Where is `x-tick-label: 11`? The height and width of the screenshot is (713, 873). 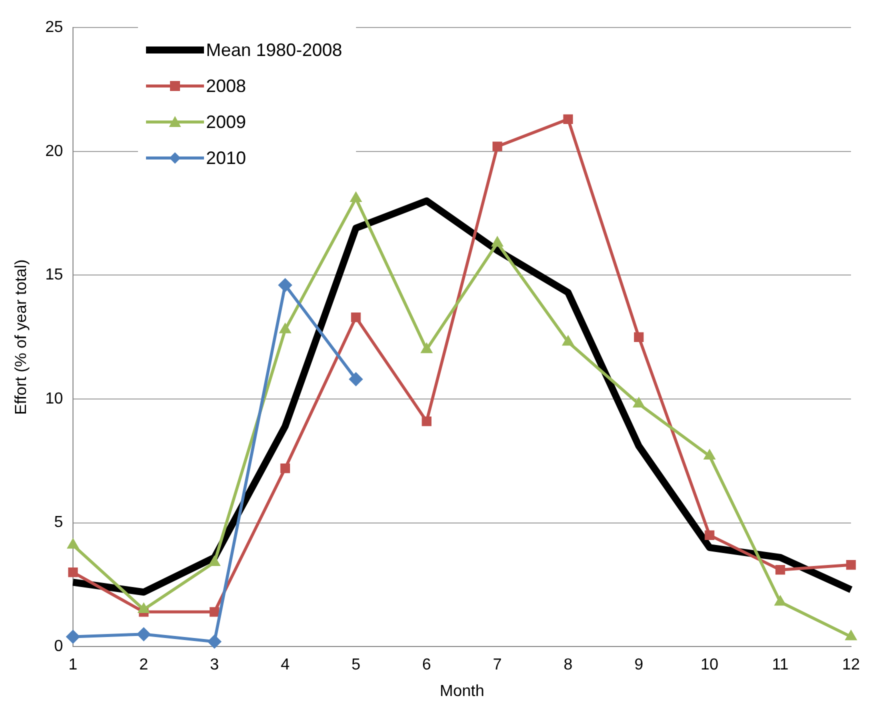 x-tick-label: 11 is located at coordinates (780, 665).